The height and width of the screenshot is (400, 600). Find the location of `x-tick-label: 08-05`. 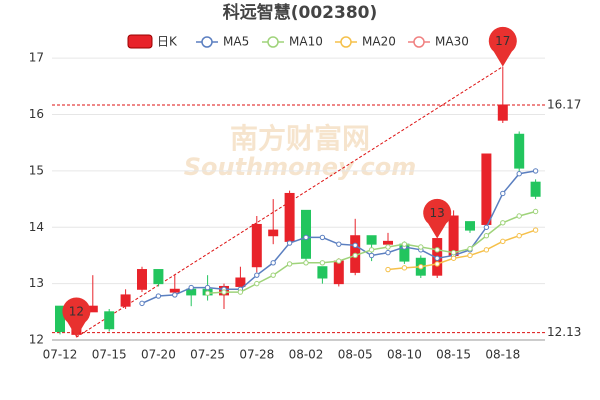

x-tick-label: 08-05 is located at coordinates (355, 355).